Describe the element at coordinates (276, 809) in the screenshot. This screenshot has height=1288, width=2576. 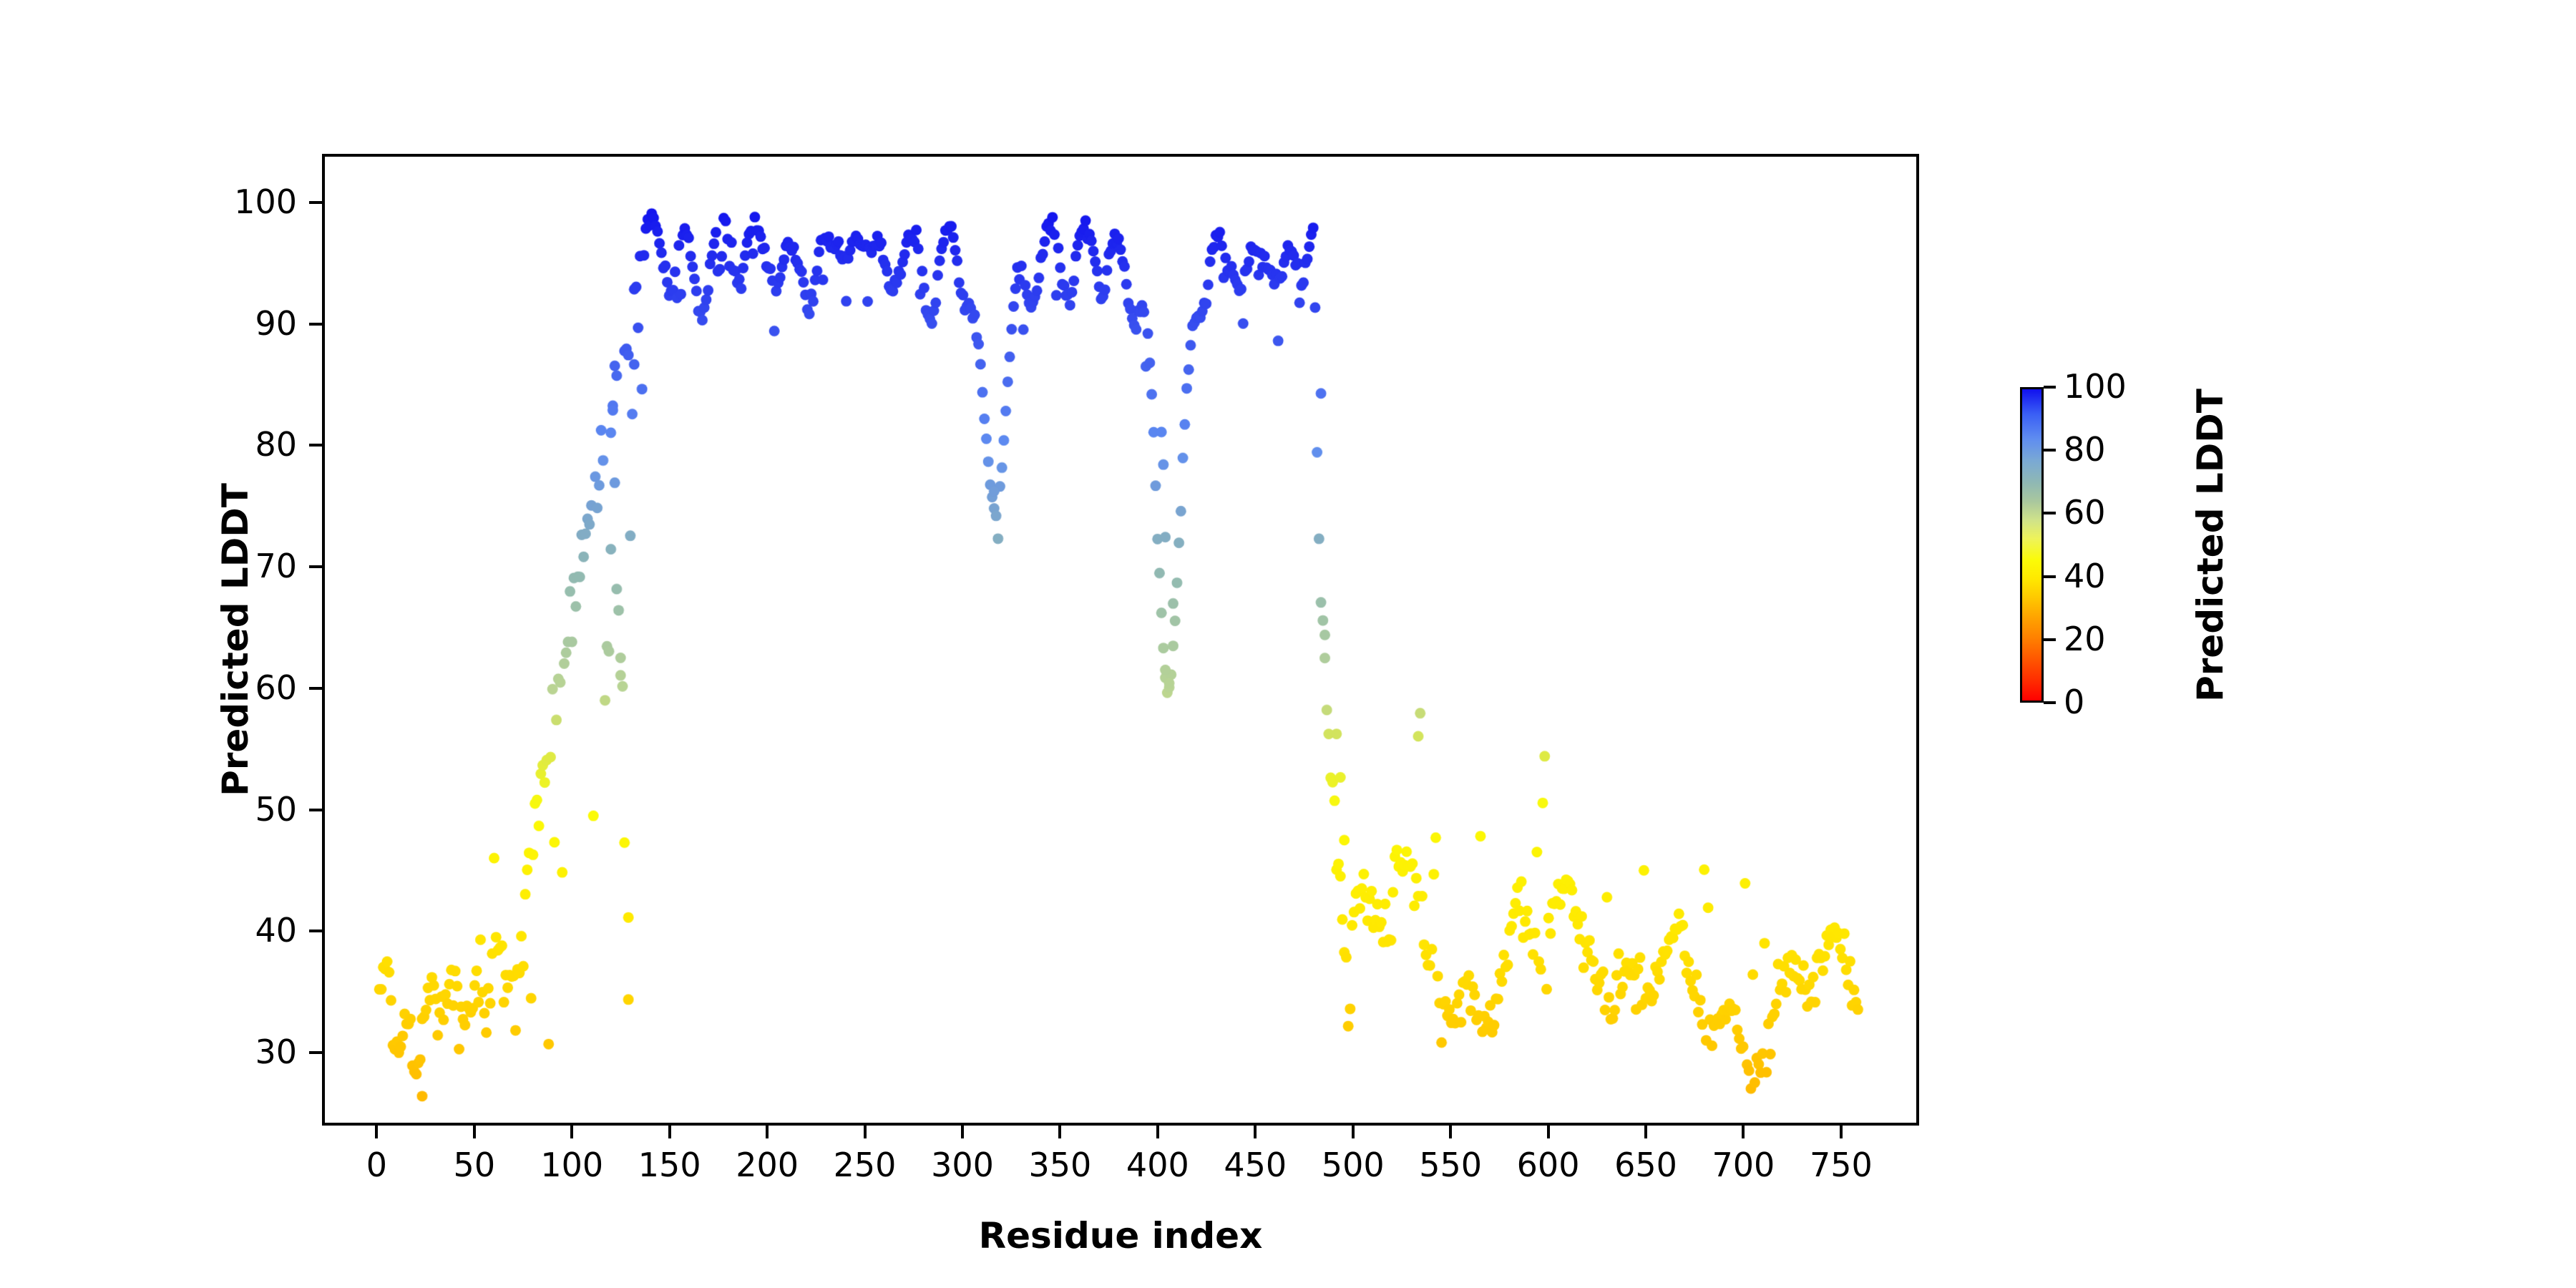
I see `y-tick-label: 50` at that location.